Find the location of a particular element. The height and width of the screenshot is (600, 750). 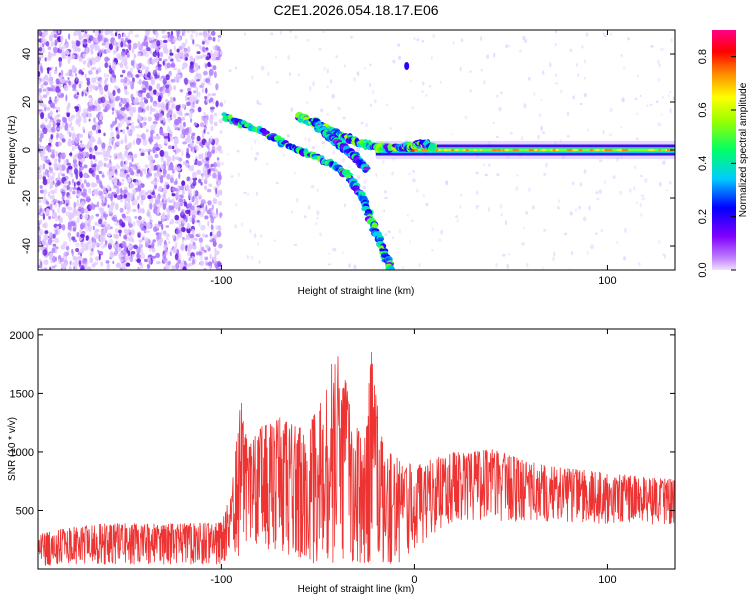

colorbar-tick-label: 0.2 is located at coordinates (703, 216).